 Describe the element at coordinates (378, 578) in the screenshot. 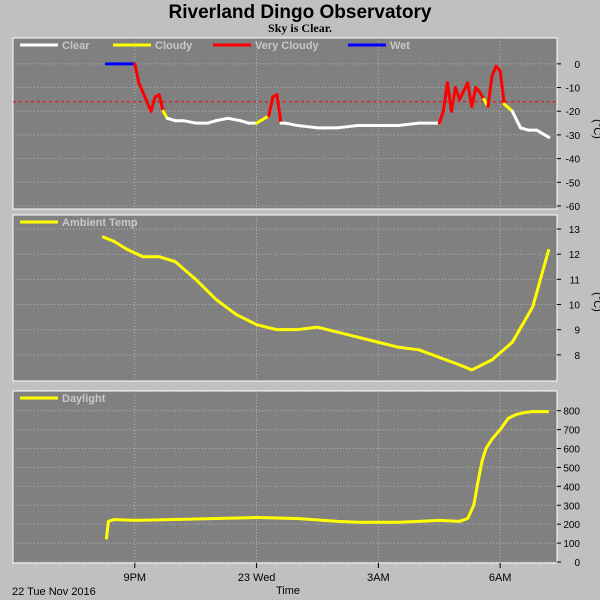

I see `x-tick-label: 3AM` at that location.